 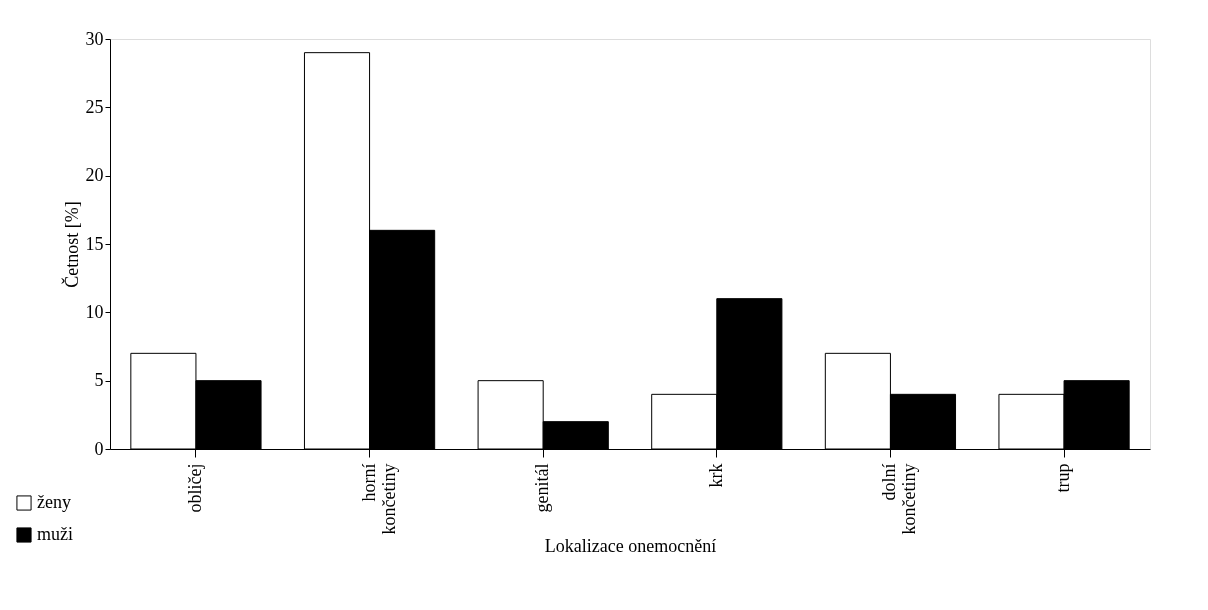 I want to click on x-tick-label: obličej, so click(x=194, y=488).